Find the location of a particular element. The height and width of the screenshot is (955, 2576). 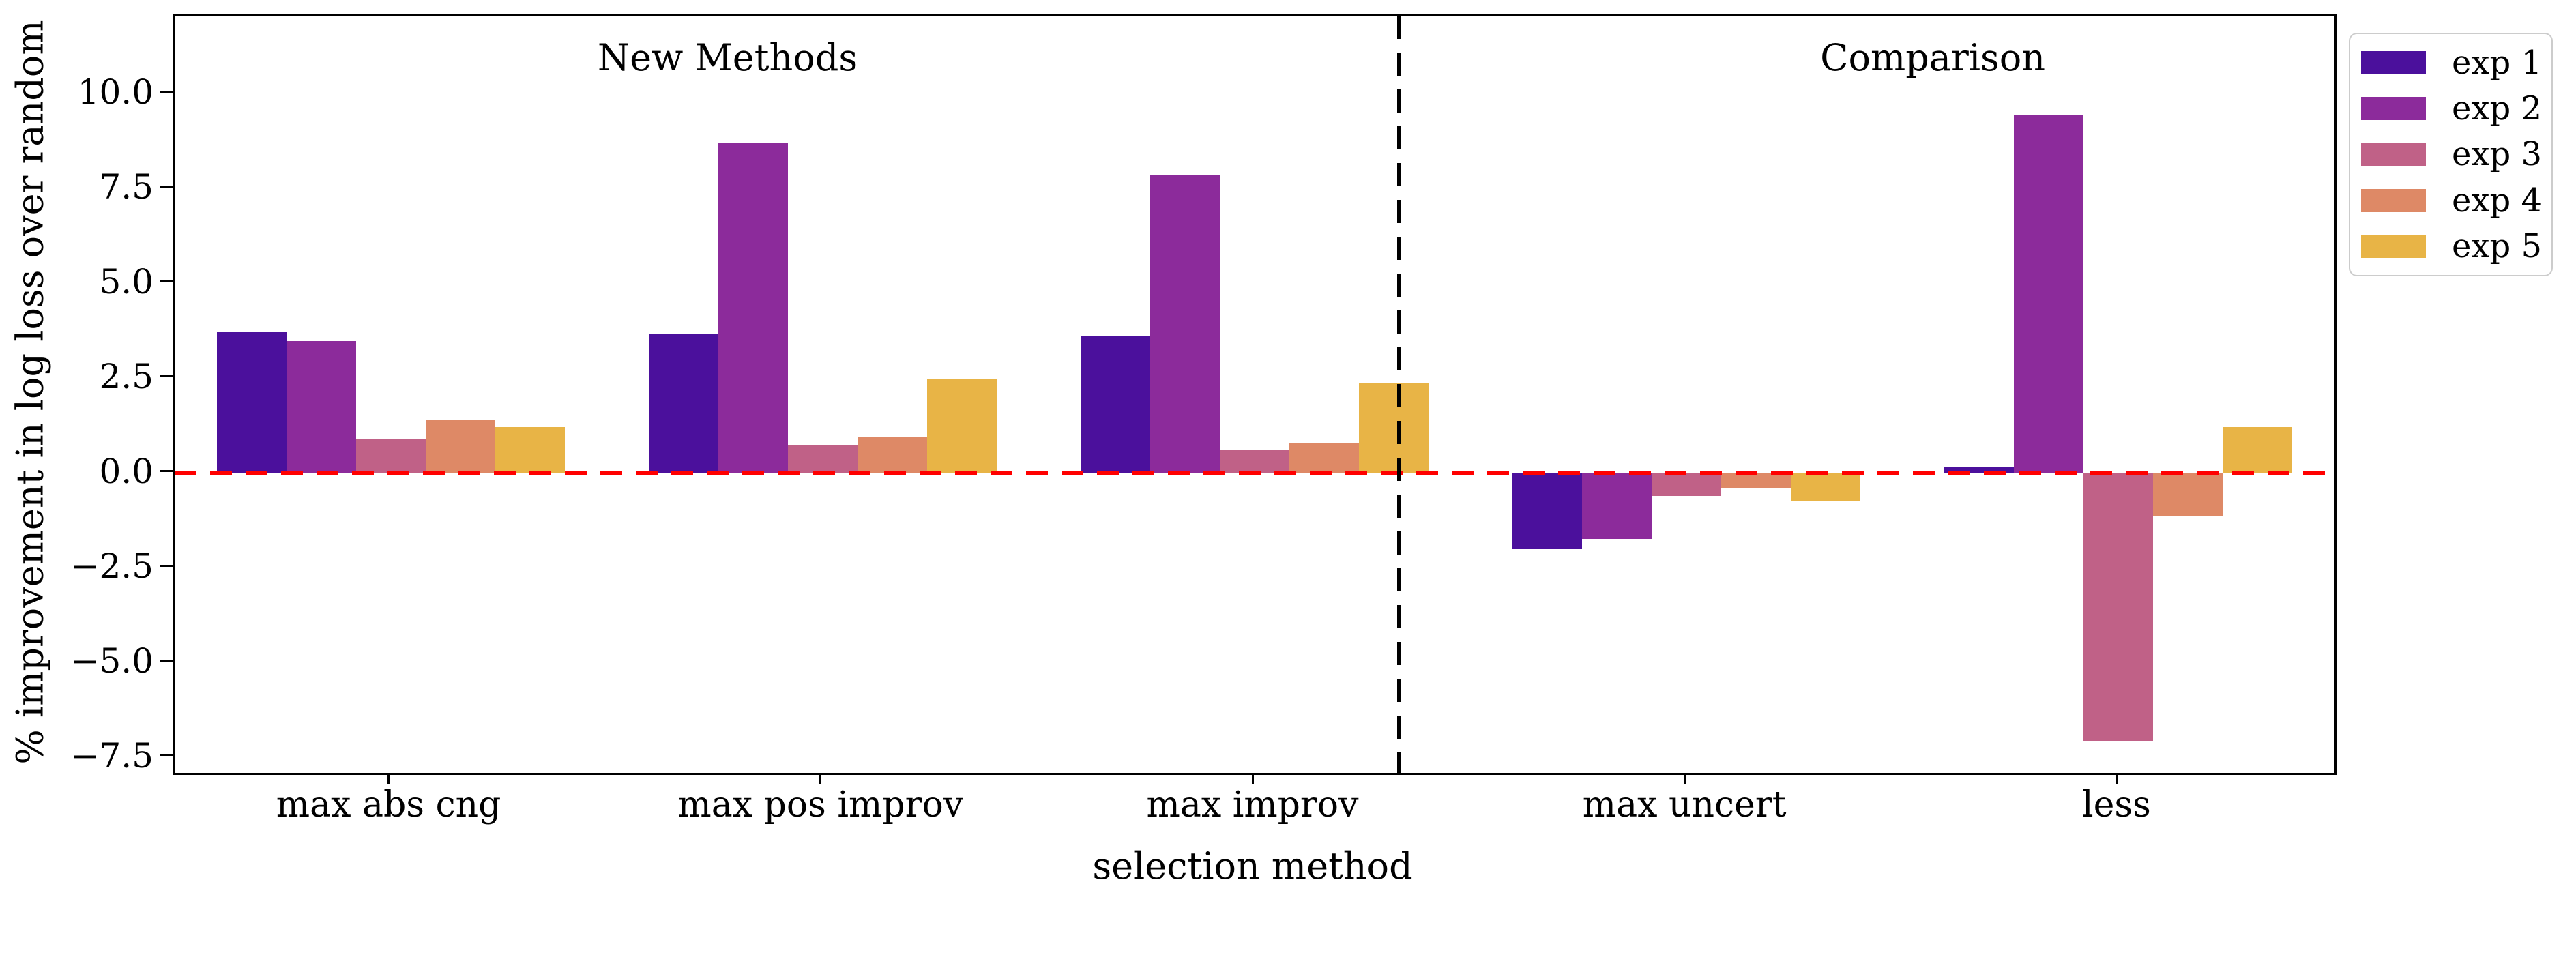

legend-label: exp 3 is located at coordinates (2497, 154).